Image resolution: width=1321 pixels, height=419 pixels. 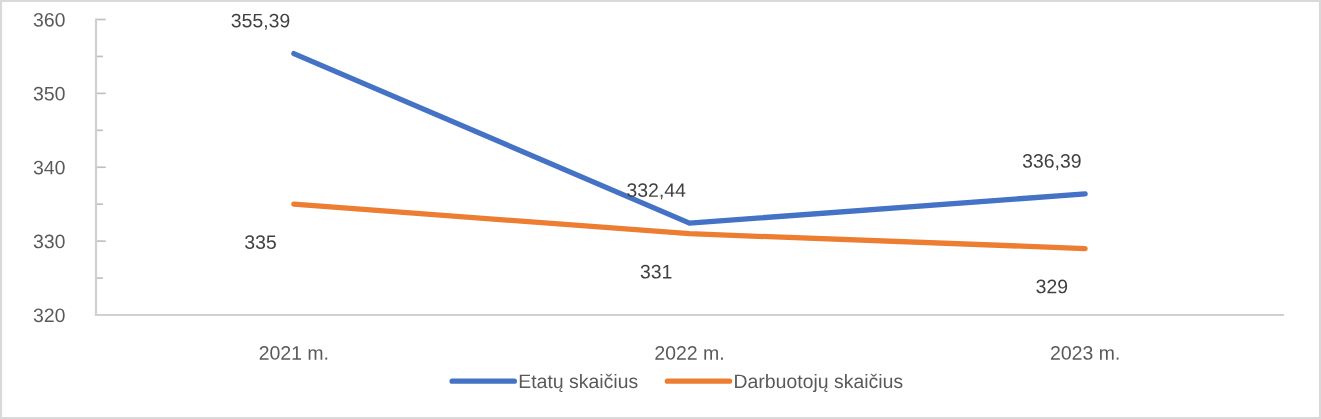 What do you see at coordinates (819, 383) in the screenshot?
I see `legend-label: Darbuotojų skaičius` at bounding box center [819, 383].